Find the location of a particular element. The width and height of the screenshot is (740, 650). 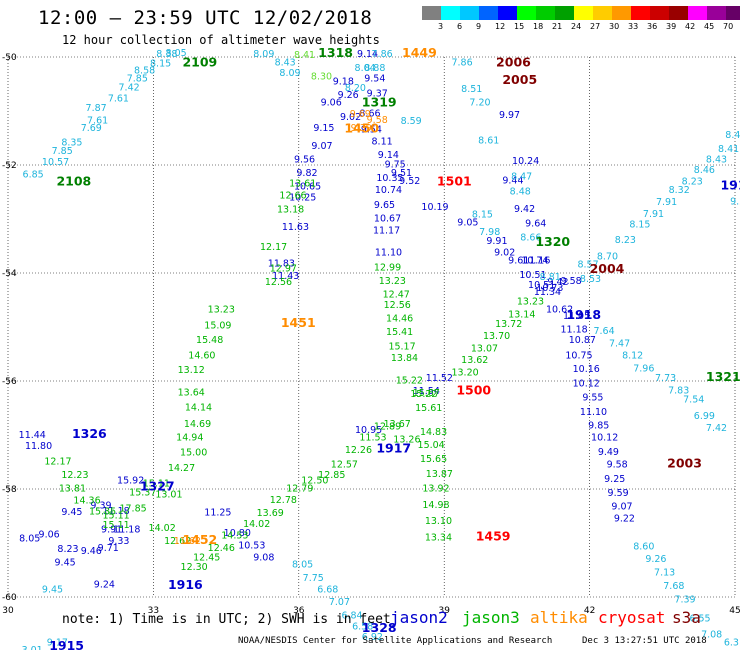

data-label: 8.32 is located at coordinates (679, 190).